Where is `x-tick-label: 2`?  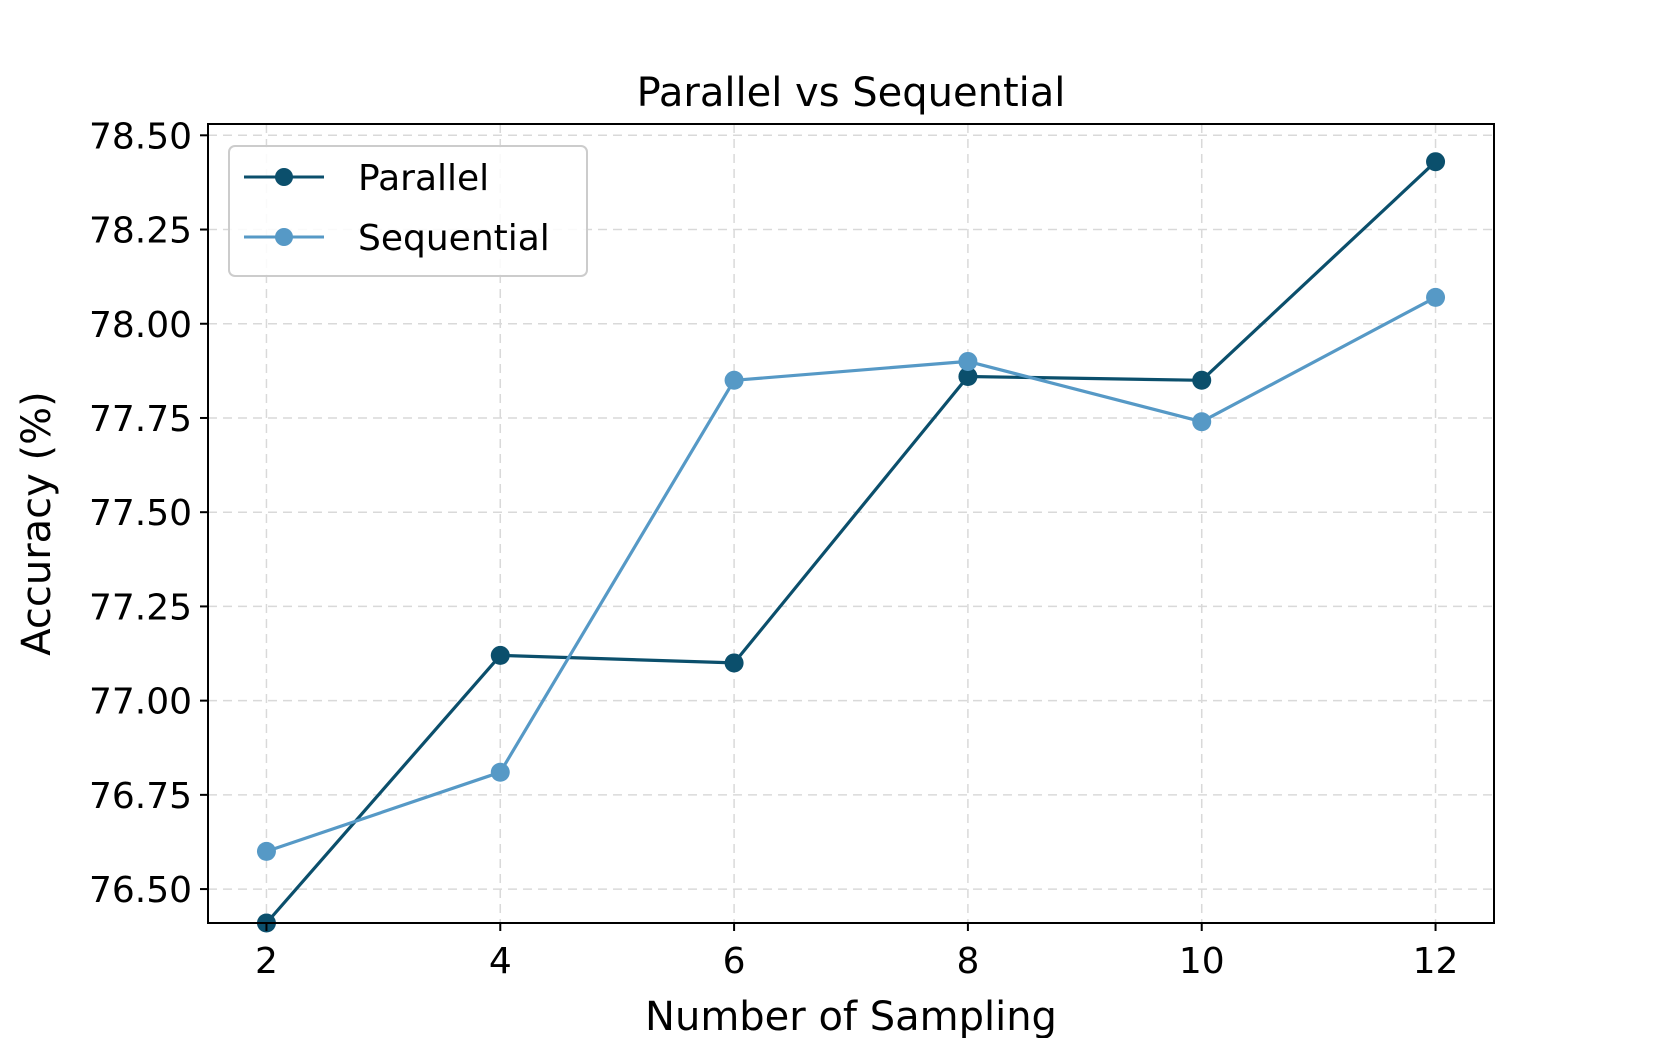 x-tick-label: 2 is located at coordinates (266, 961).